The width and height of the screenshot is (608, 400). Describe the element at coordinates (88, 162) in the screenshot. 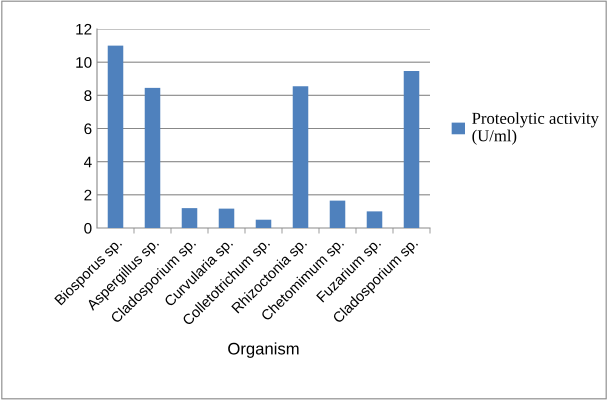

I see `y-tick-label: 4` at that location.